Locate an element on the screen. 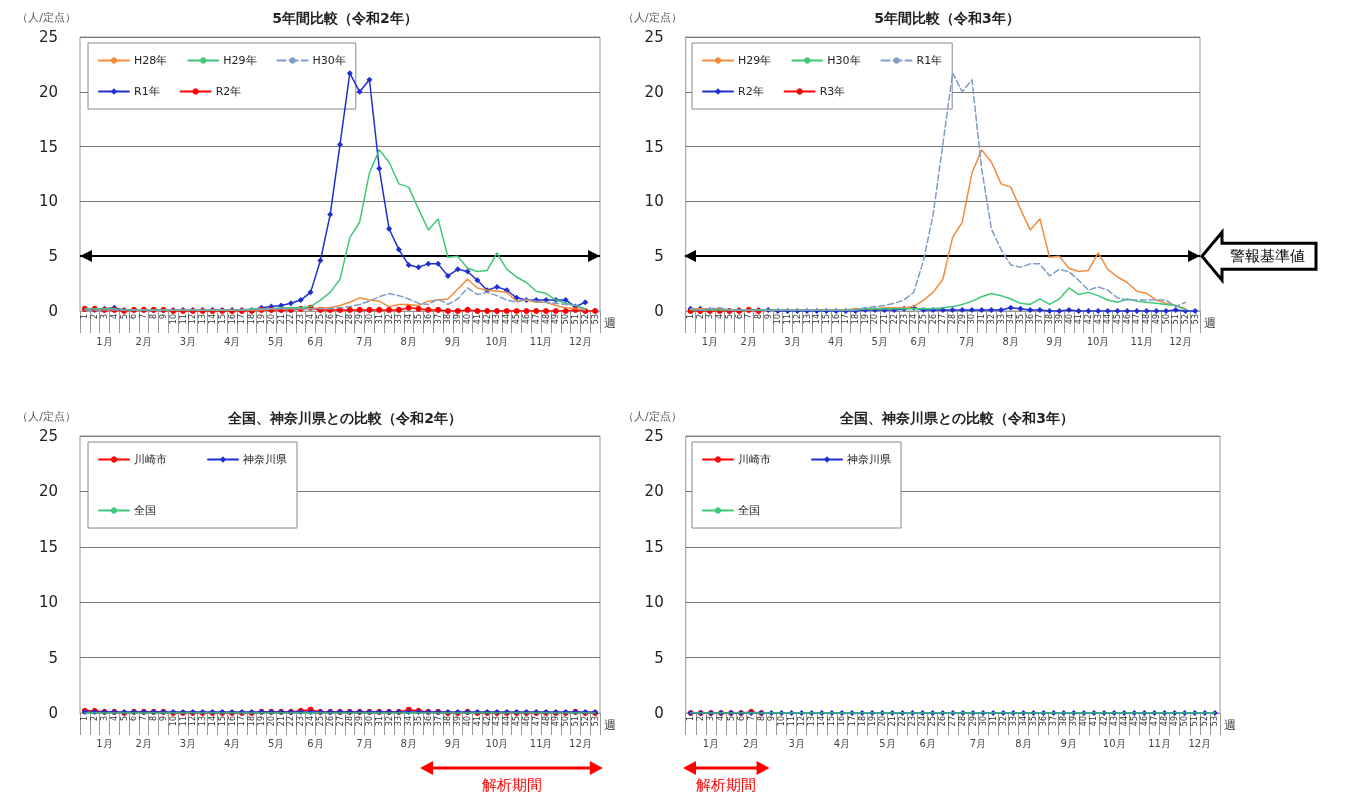 The width and height of the screenshot is (1359, 794). y-axis-title: （人/定点） is located at coordinates (46, 17).